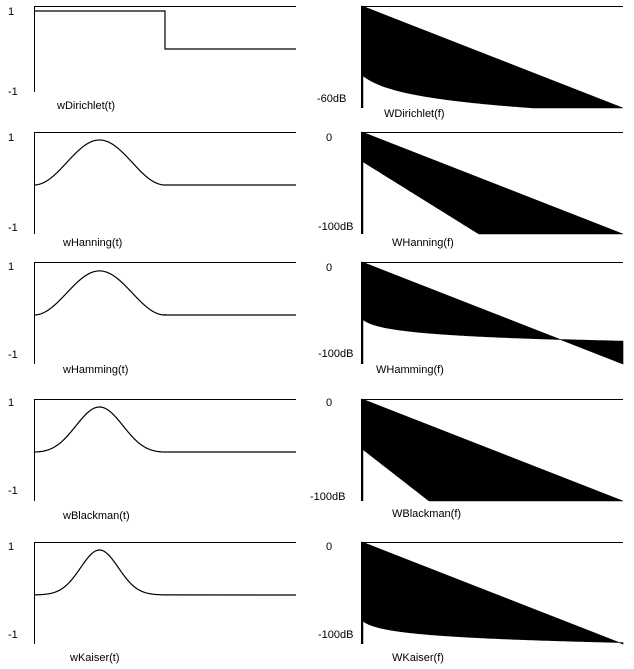 Image resolution: width=634 pixels, height=669 pixels. What do you see at coordinates (418, 658) in the screenshot?
I see `plot-caption: WKaiser(f)` at bounding box center [418, 658].